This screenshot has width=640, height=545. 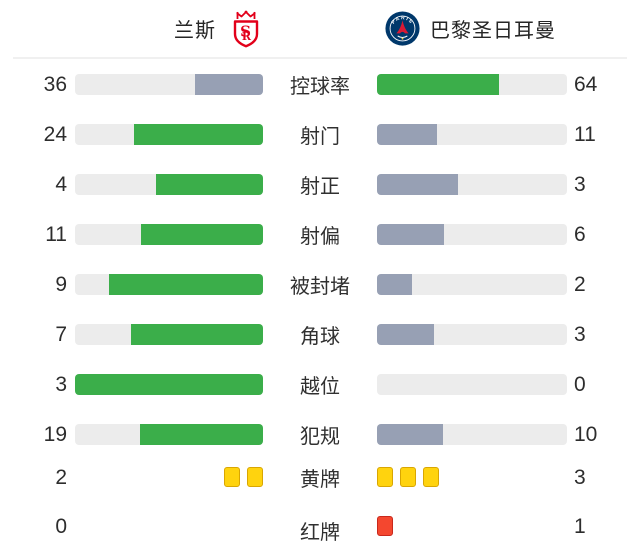 I want to click on home-corners-bar, so click(x=169, y=334).